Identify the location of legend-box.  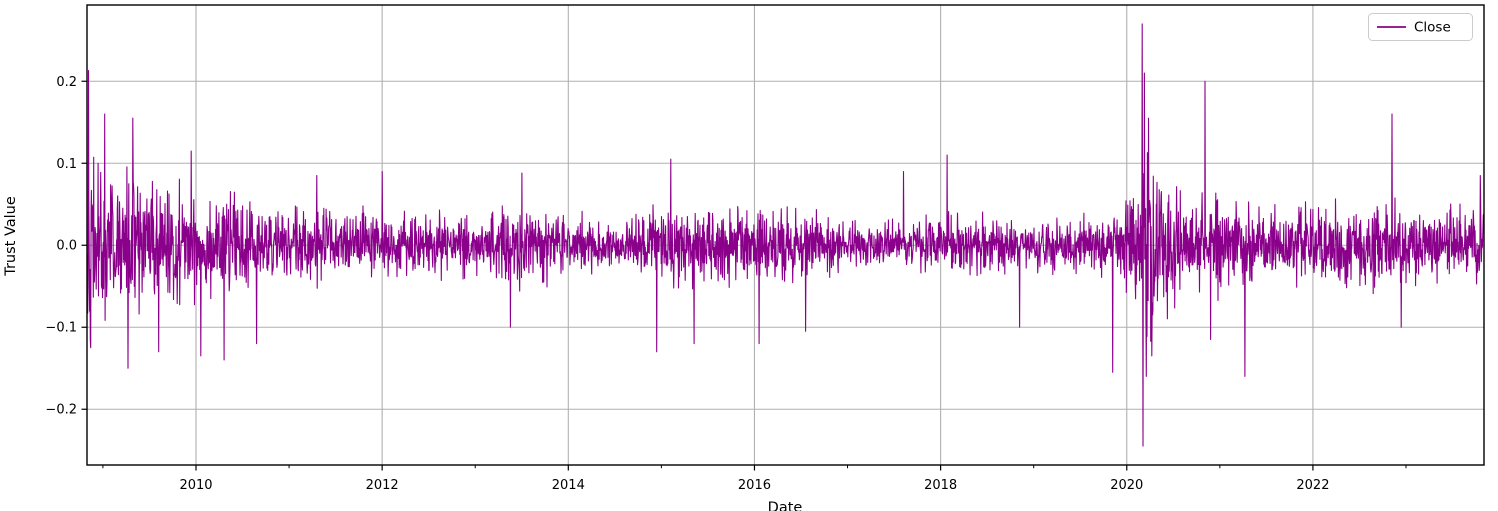
(1420, 27).